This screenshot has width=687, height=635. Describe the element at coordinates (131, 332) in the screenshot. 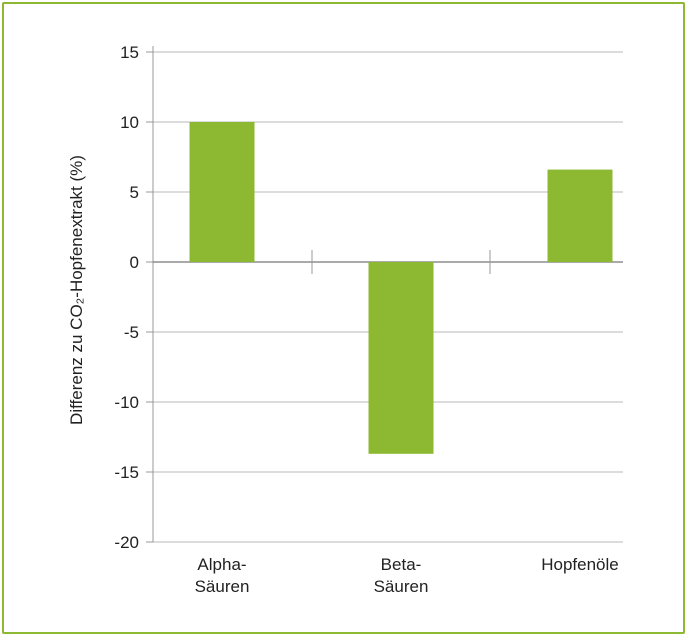

I see `y-tick-label: -5` at that location.